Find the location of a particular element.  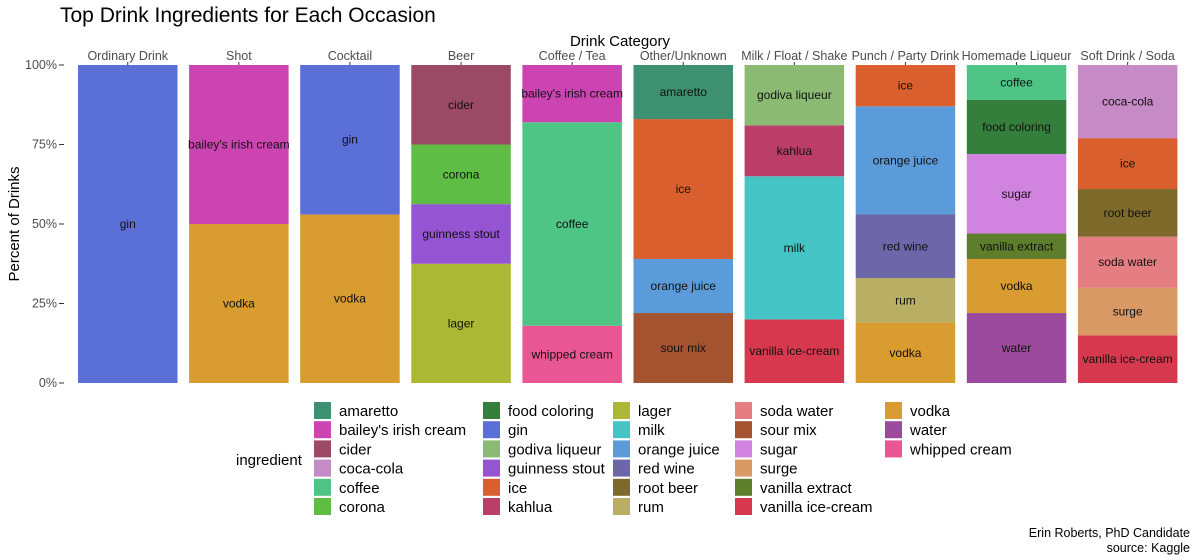

bar-segment-bailey-s-irish-cream is located at coordinates (239, 144).